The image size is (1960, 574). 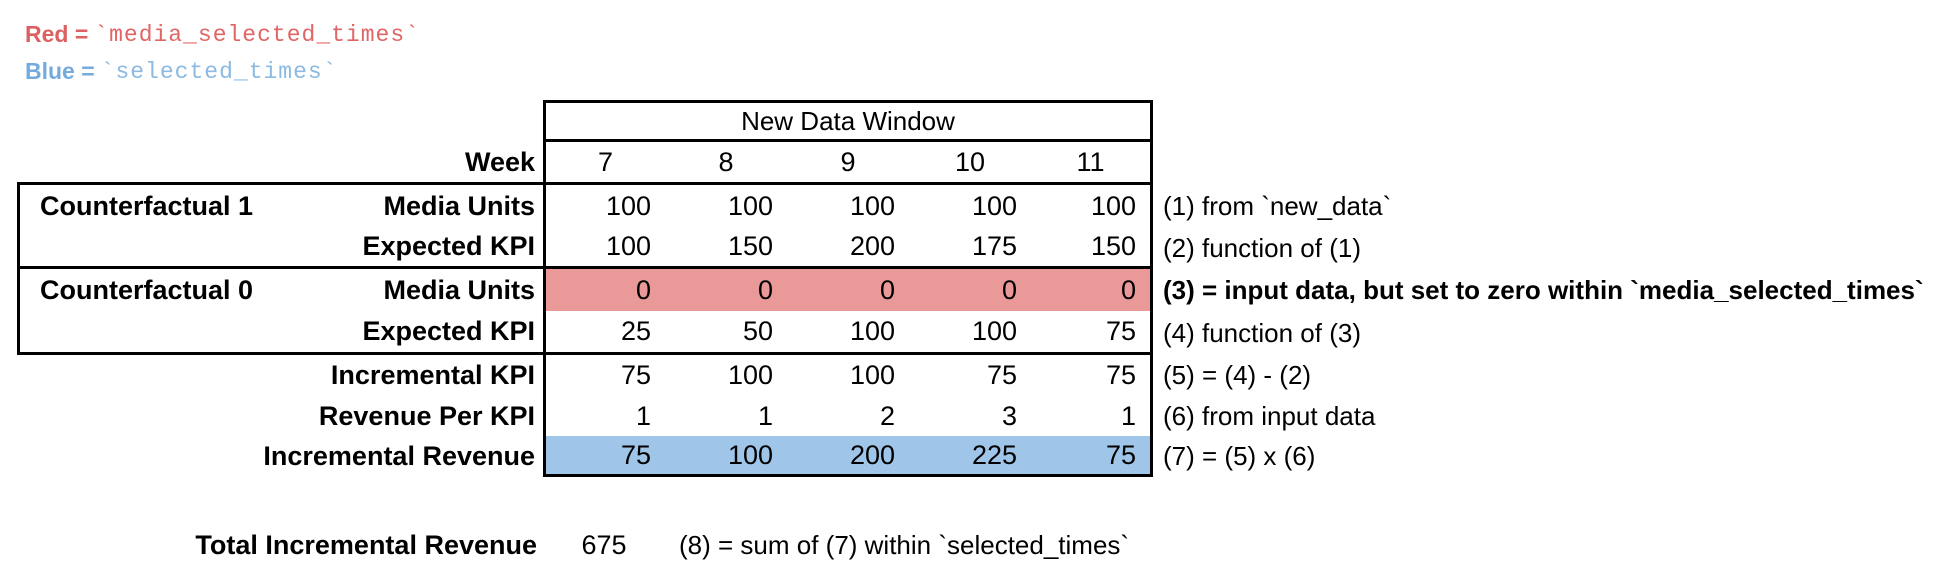 I want to click on week-cell: 8, so click(x=726, y=163).